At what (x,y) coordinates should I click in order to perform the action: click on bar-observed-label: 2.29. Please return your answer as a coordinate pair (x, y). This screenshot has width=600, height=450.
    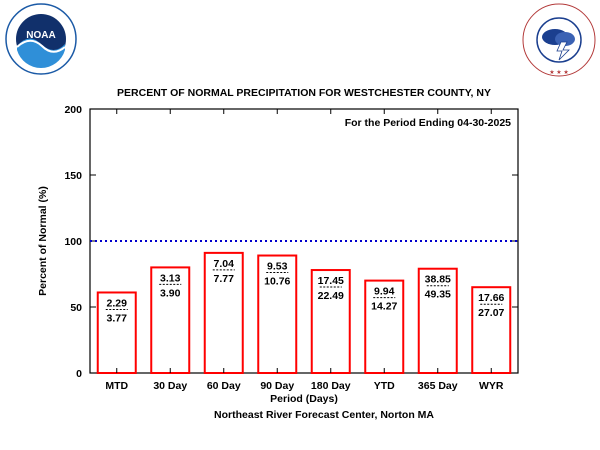
    Looking at the image, I should click on (117, 303).